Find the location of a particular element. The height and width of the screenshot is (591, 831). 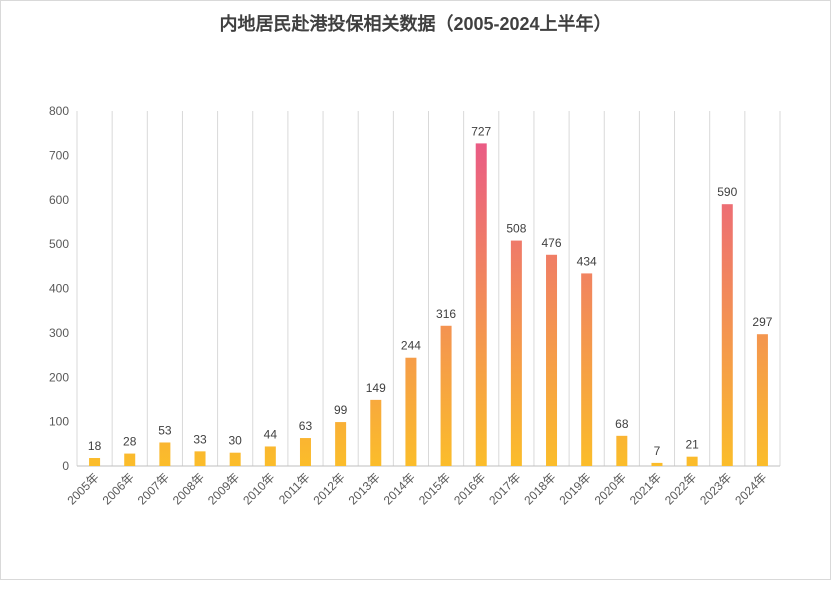

data-label: 590 is located at coordinates (727, 192).